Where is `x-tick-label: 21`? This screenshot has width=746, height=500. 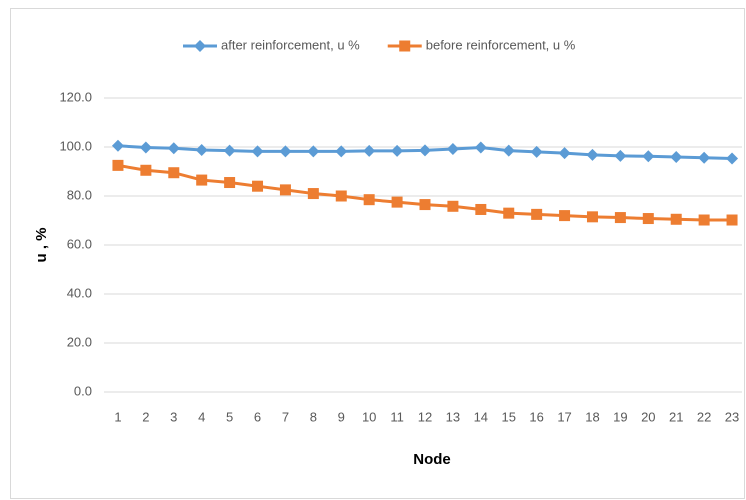
x-tick-label: 21 is located at coordinates (676, 416).